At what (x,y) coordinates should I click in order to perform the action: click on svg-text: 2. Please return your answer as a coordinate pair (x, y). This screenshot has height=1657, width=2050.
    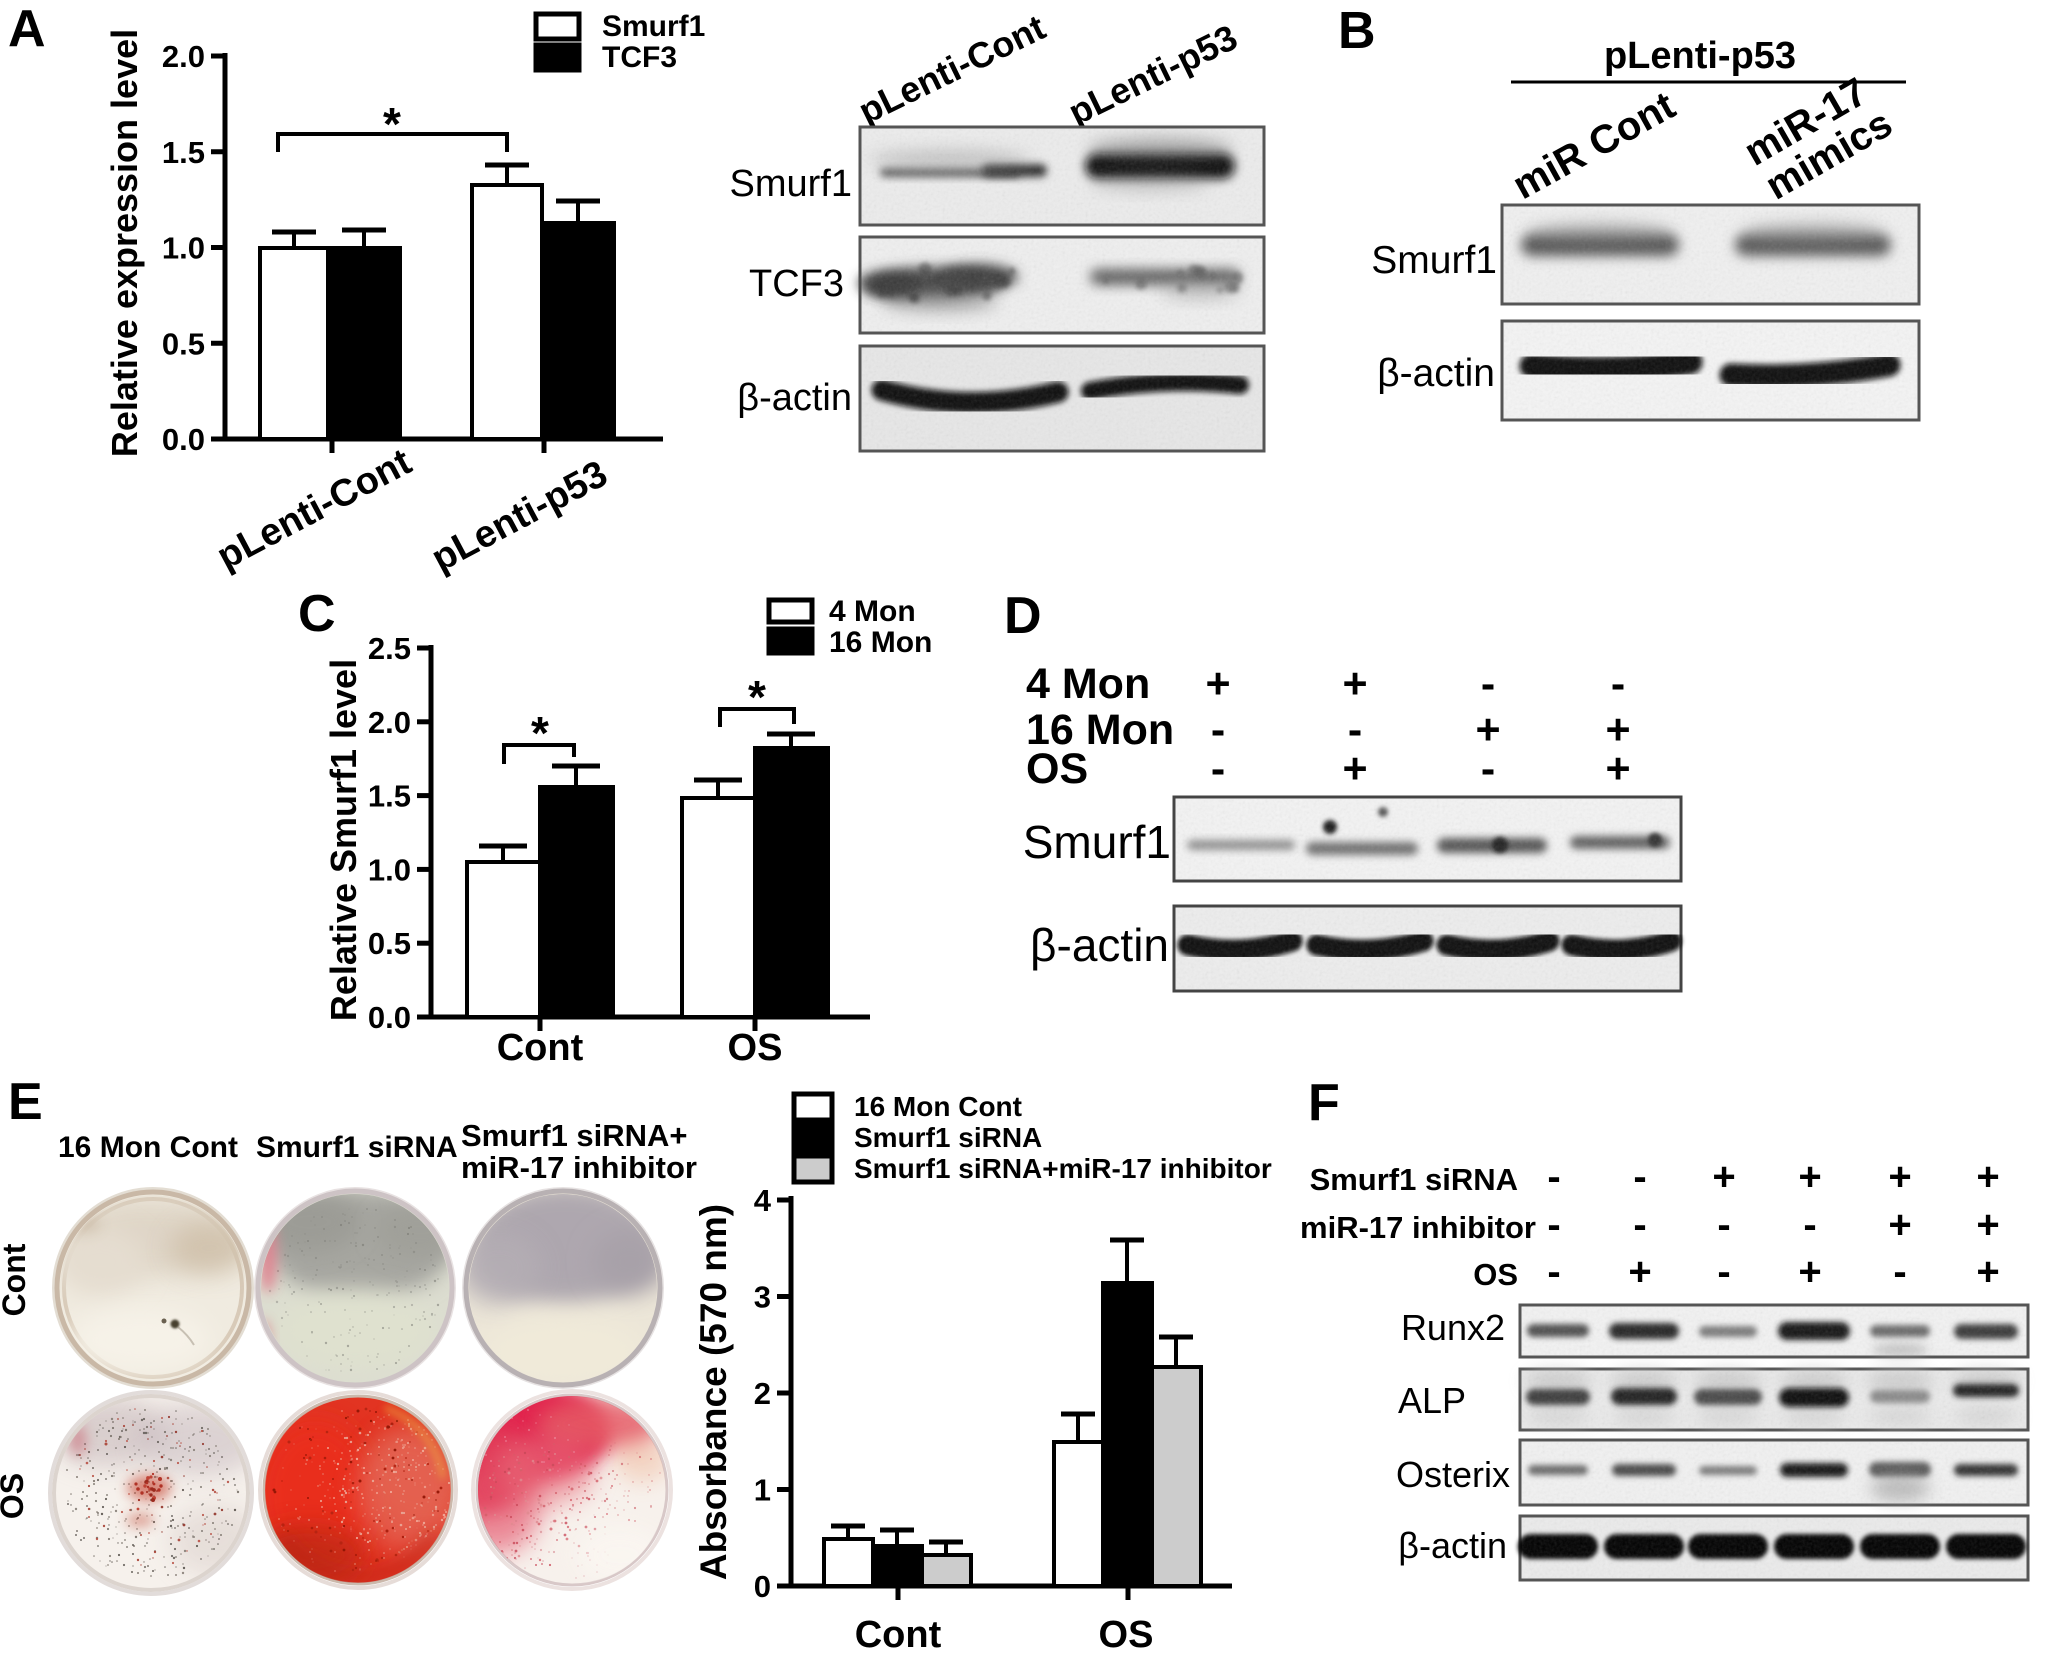
    Looking at the image, I should click on (762, 1393).